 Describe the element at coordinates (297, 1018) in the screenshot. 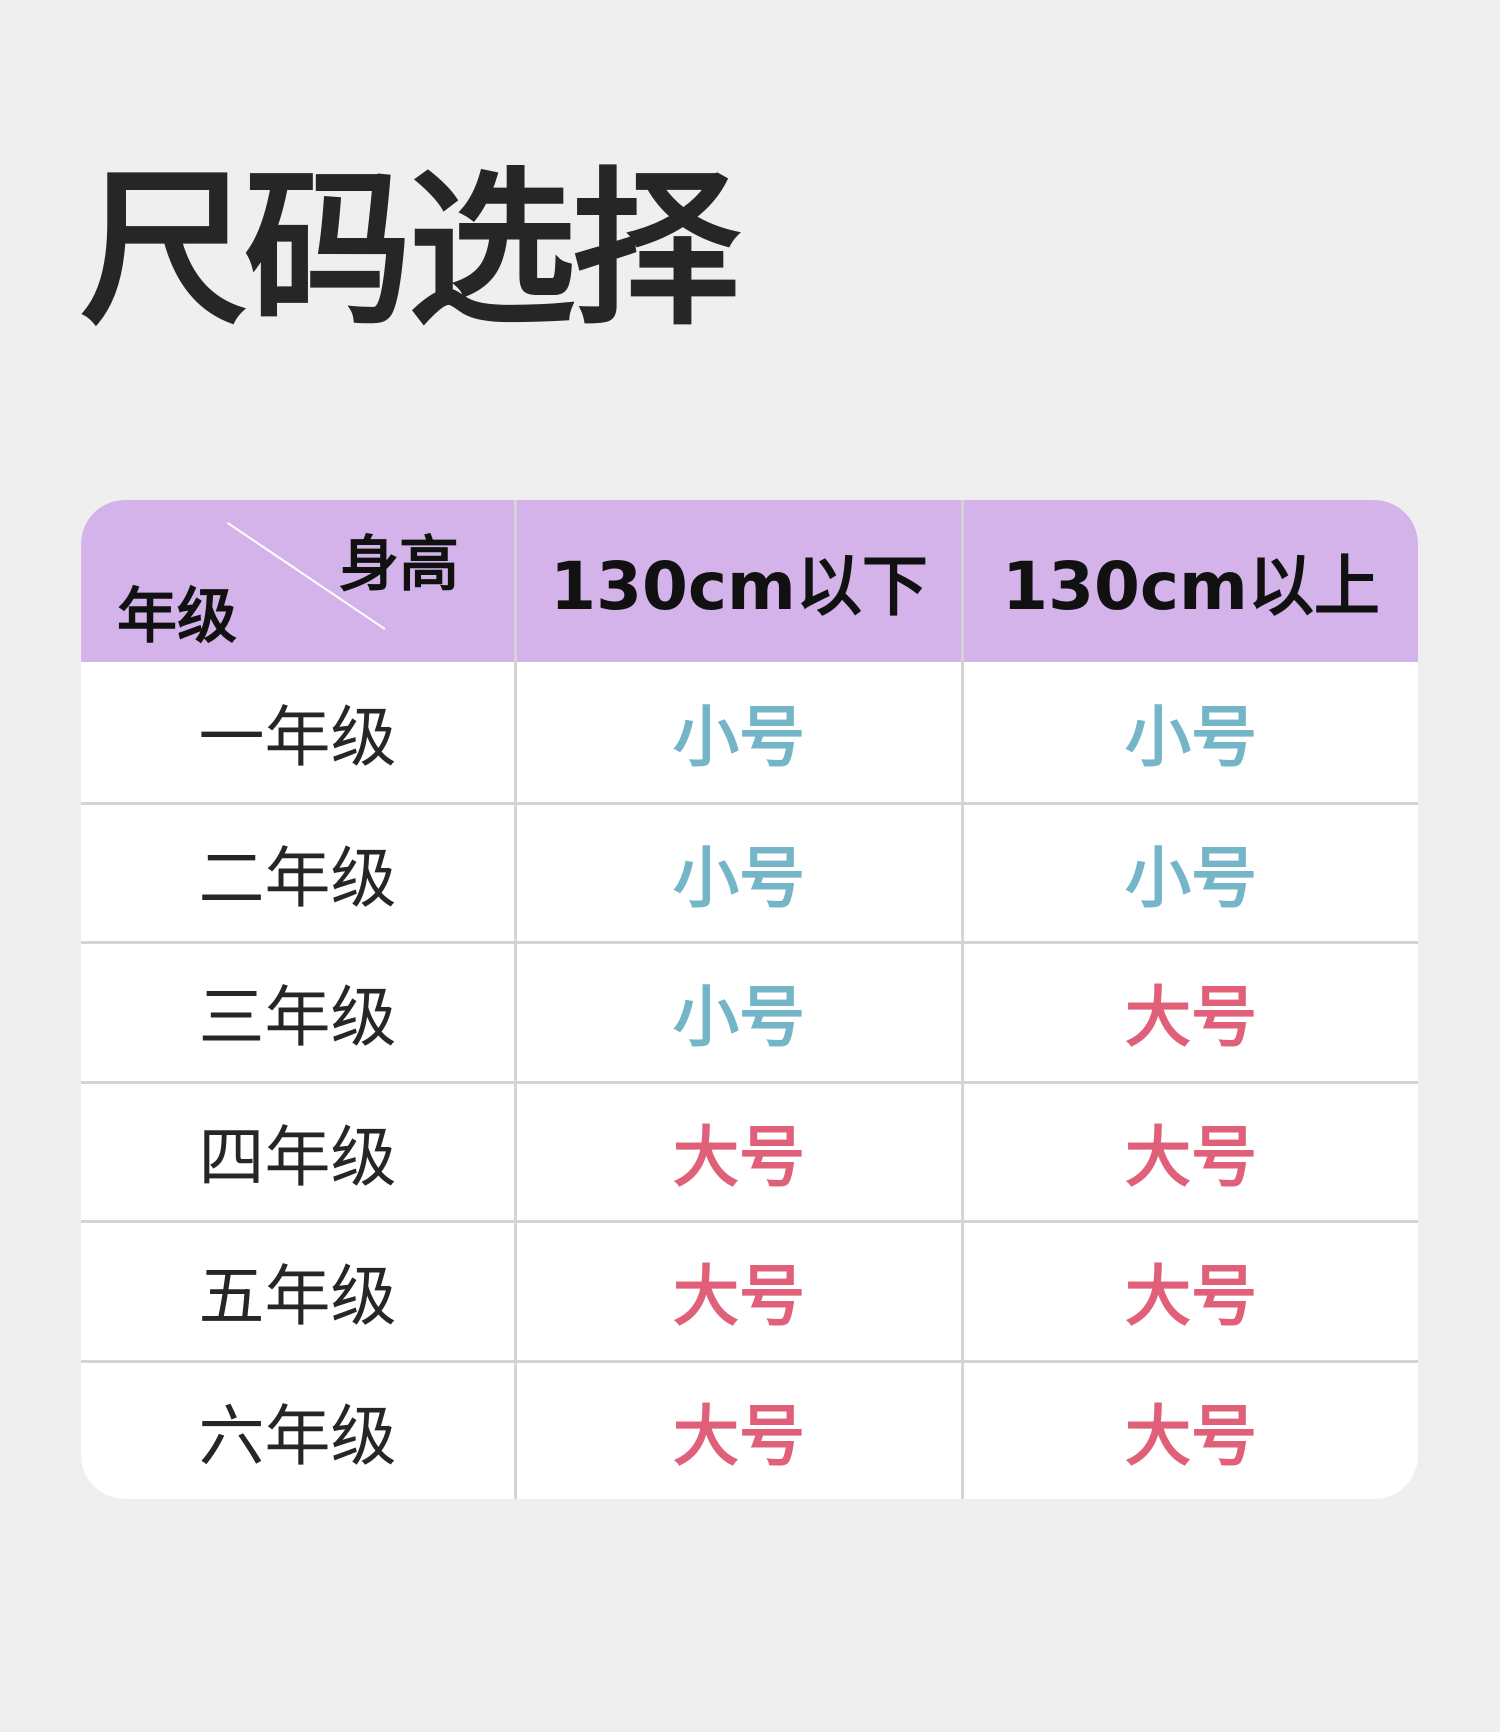

I see `grade-cell: 三年级` at that location.